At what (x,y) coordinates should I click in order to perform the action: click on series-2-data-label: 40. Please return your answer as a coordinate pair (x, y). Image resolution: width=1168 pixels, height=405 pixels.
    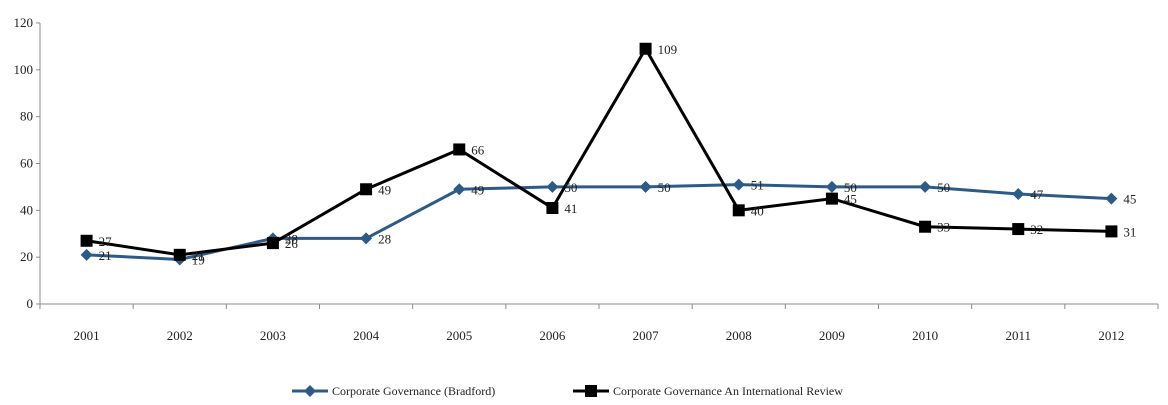
    Looking at the image, I should click on (757, 210).